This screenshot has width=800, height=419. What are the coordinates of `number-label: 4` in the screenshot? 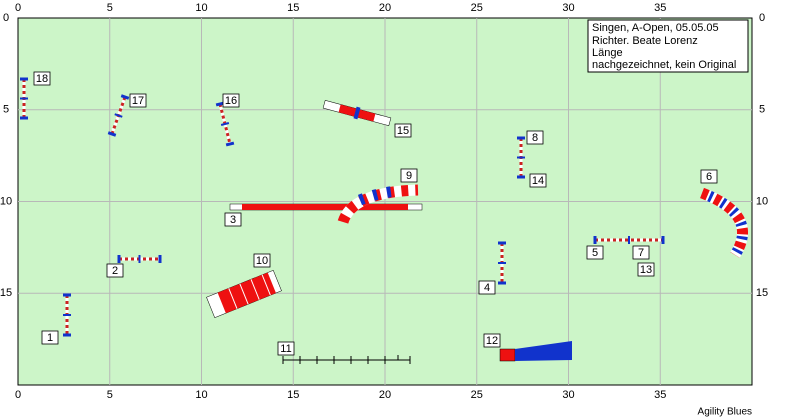 It's located at (487, 288).